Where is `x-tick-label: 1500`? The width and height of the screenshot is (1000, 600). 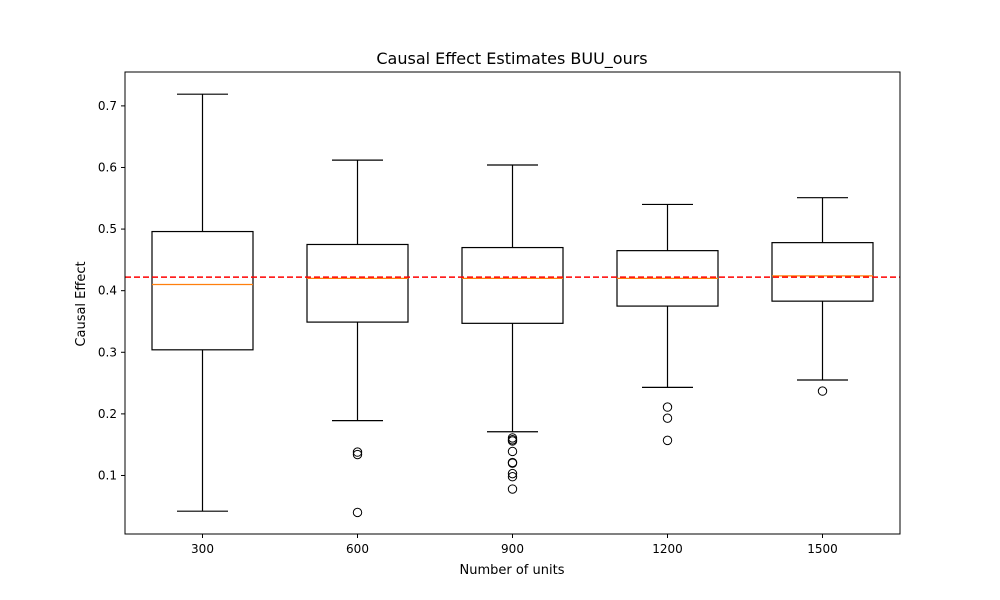
x-tick-label: 1500 is located at coordinates (822, 549).